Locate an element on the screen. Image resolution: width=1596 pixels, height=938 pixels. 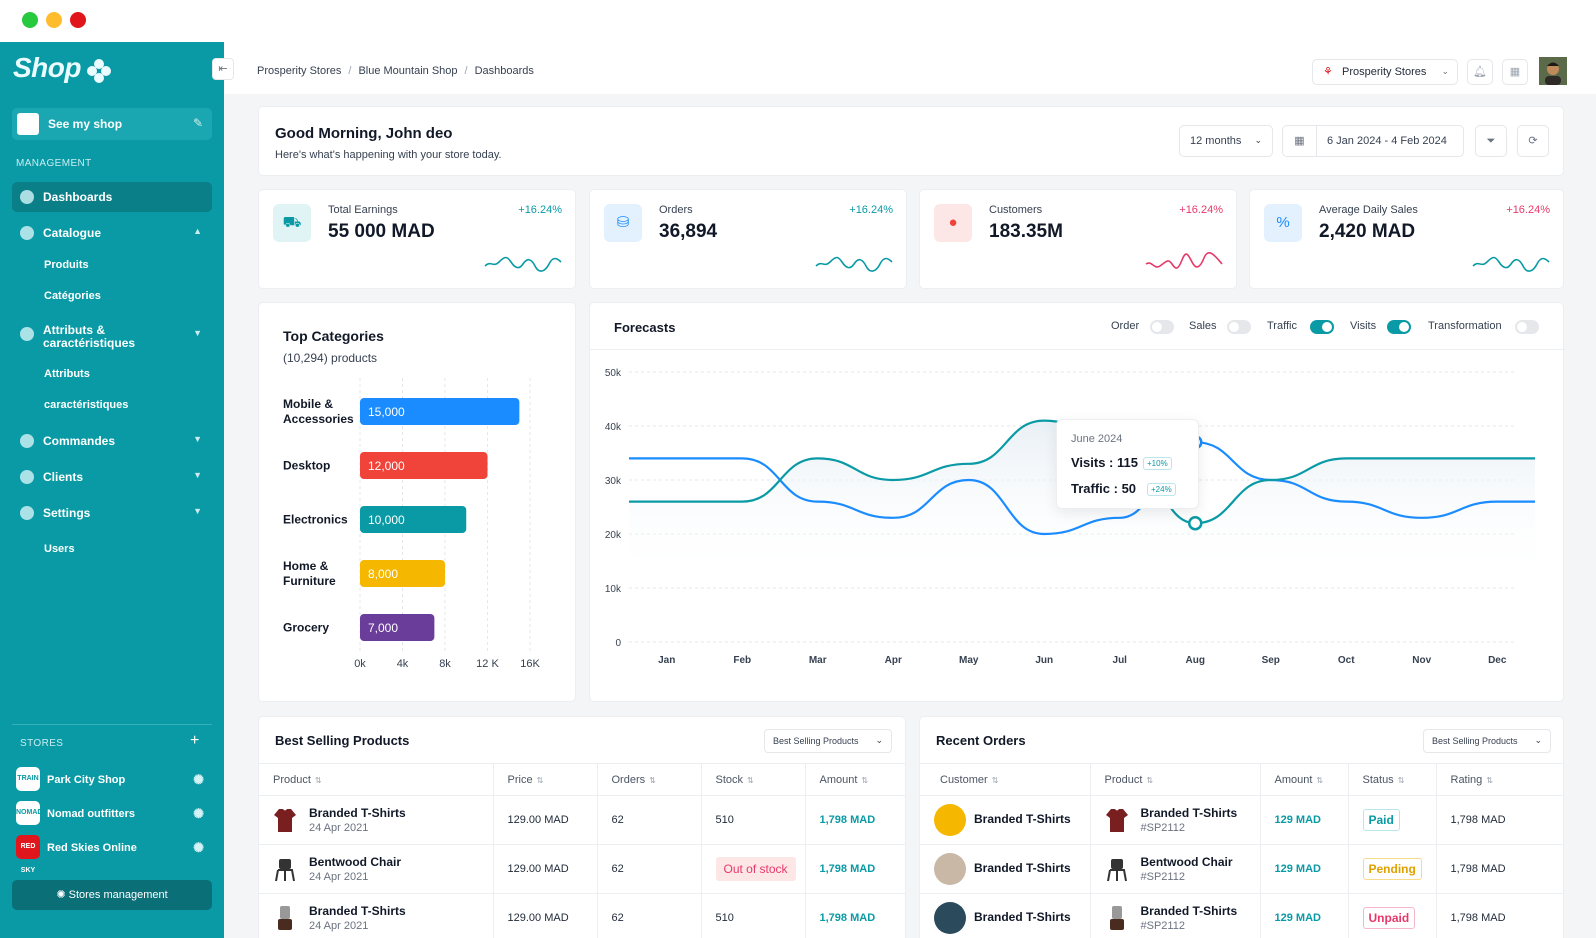
best-selling-title: Best Selling Products is located at coordinates (342, 740).